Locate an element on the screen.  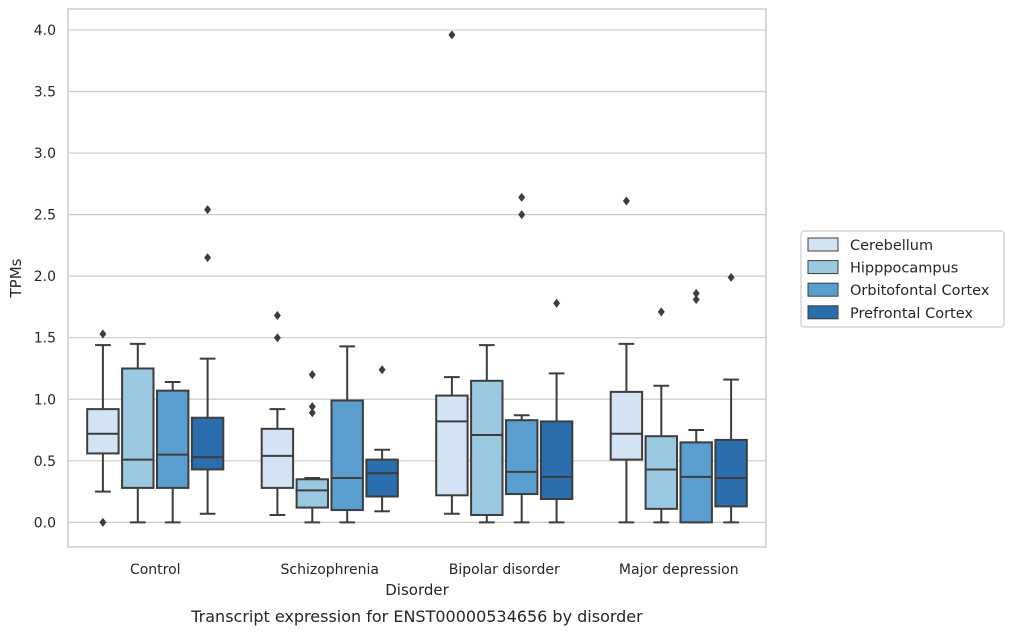
y-tick-label: 2.5 is located at coordinates (45, 216).